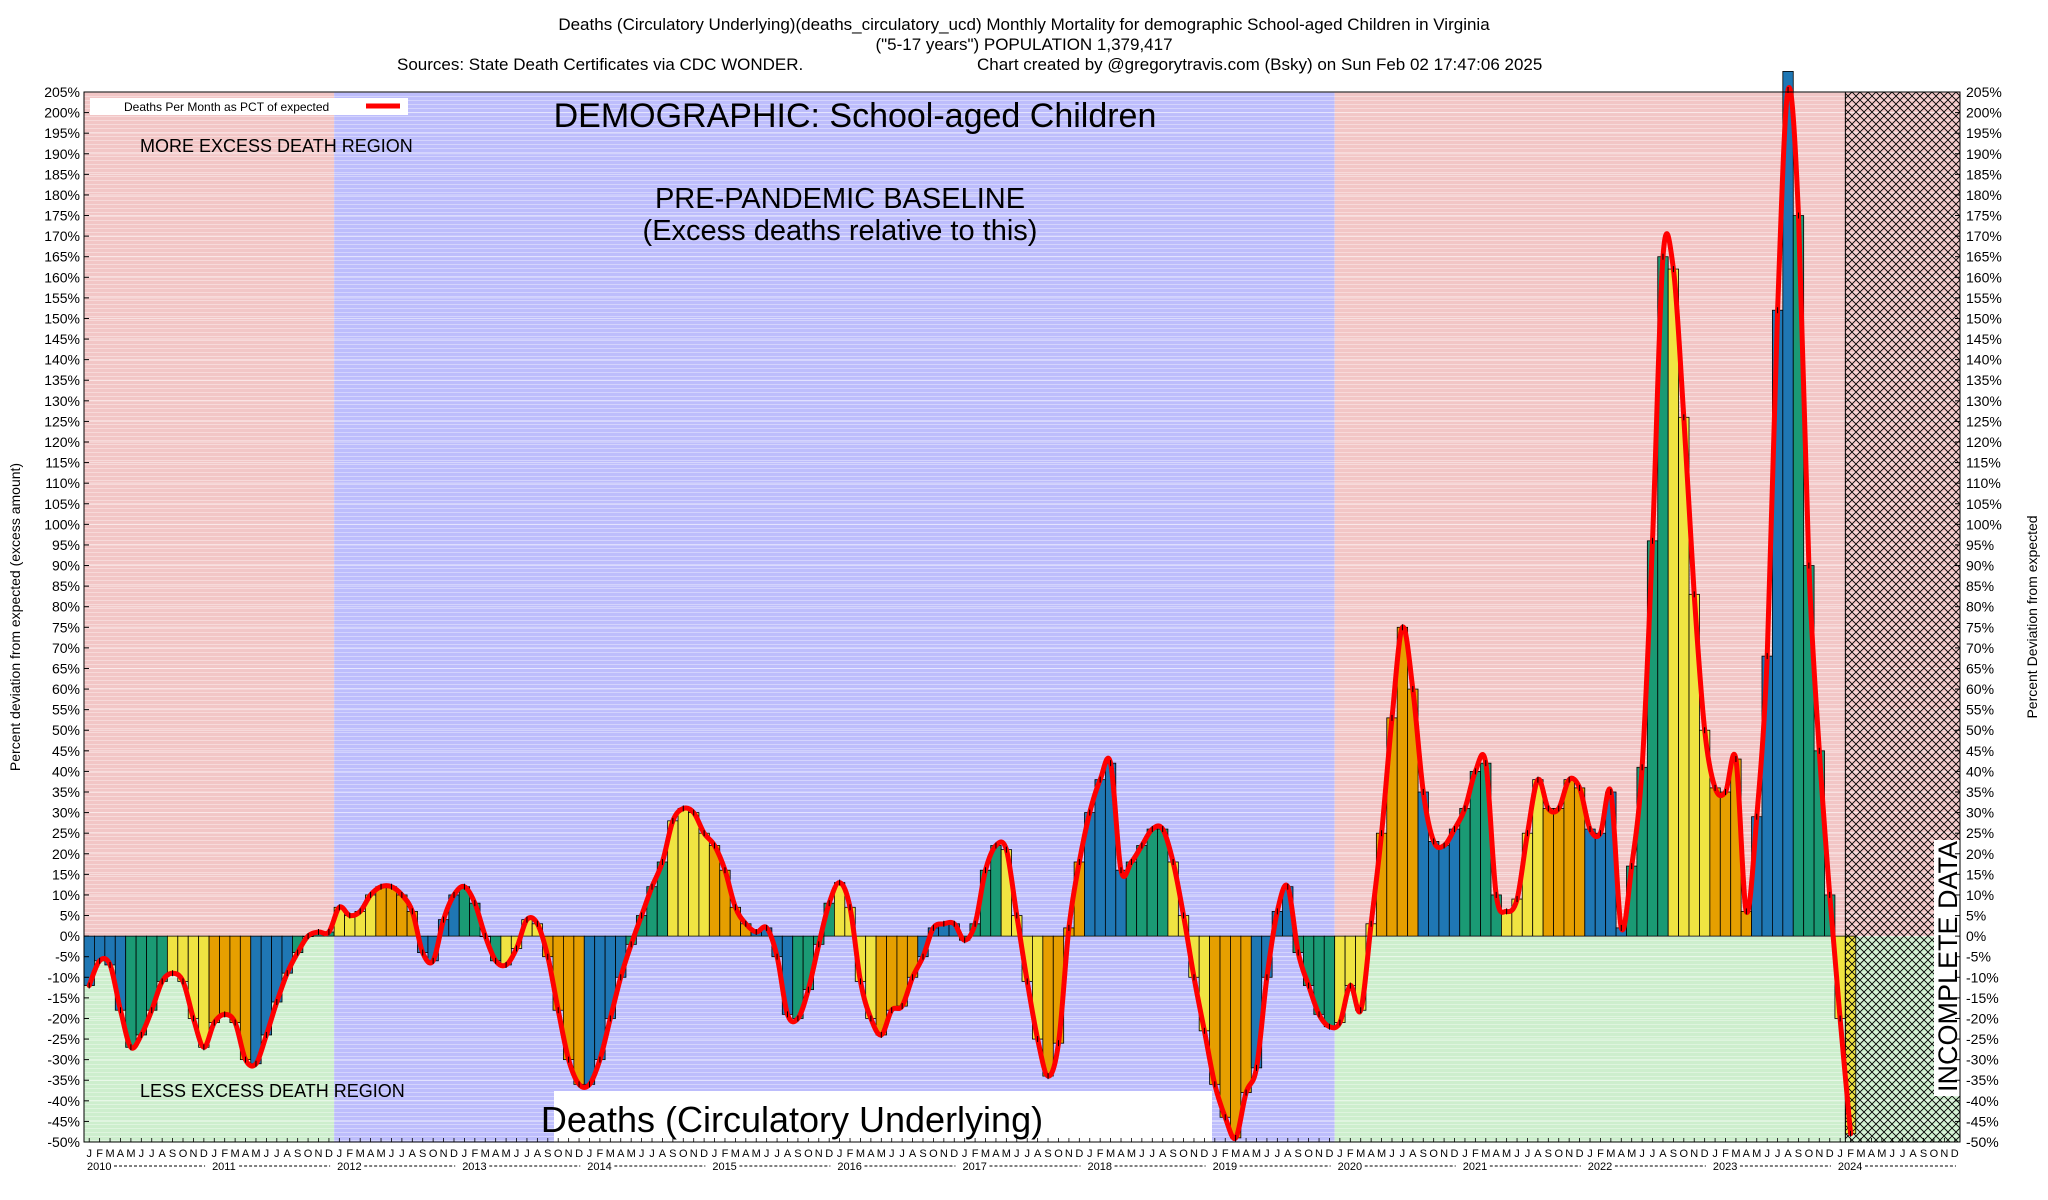 The width and height of the screenshot is (2048, 1200). Describe the element at coordinates (62, 257) in the screenshot. I see `y-tick-label-left: 165%` at that location.